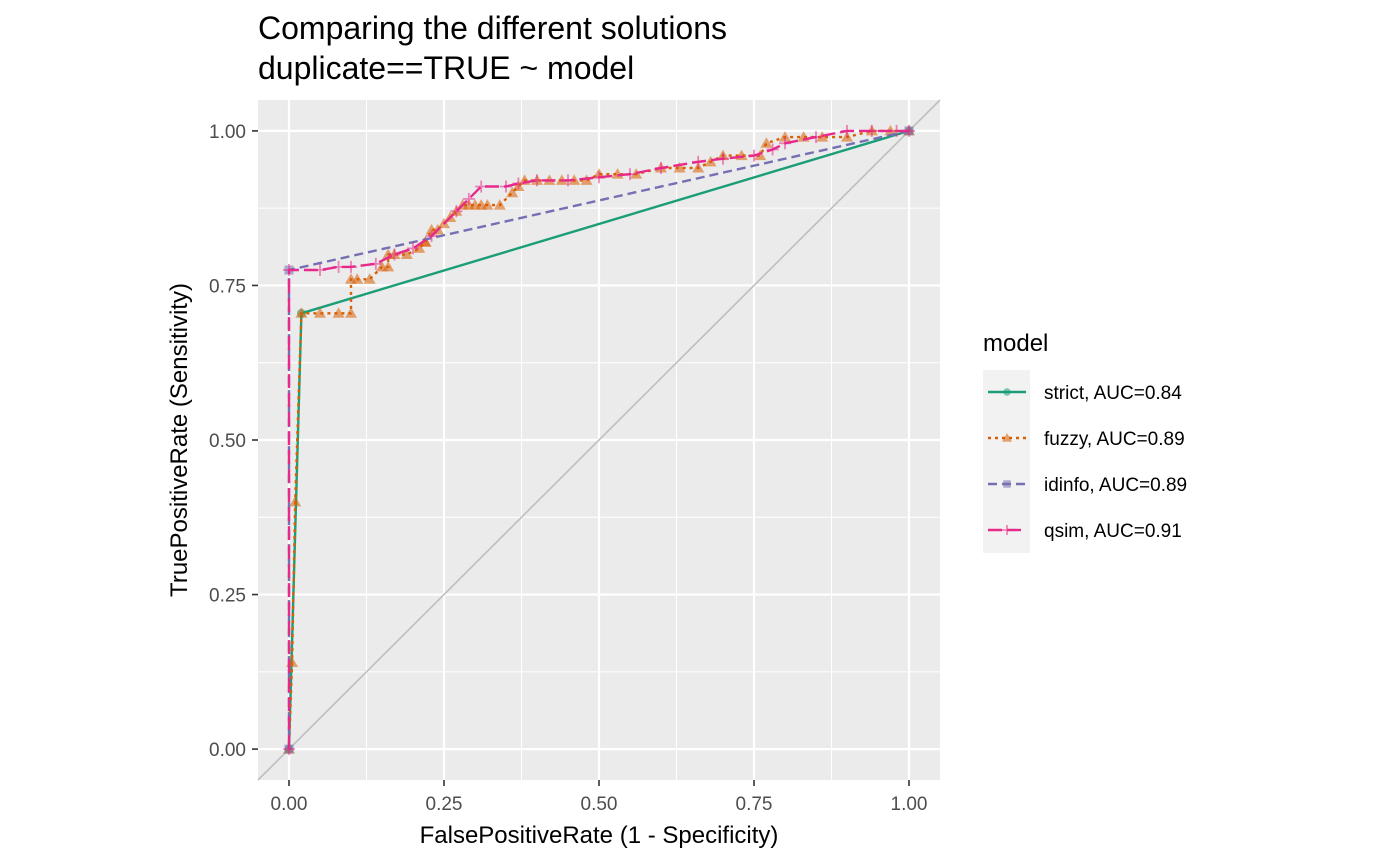 The height and width of the screenshot is (865, 1400). What do you see at coordinates (1015, 343) in the screenshot?
I see `legend-title: model` at bounding box center [1015, 343].